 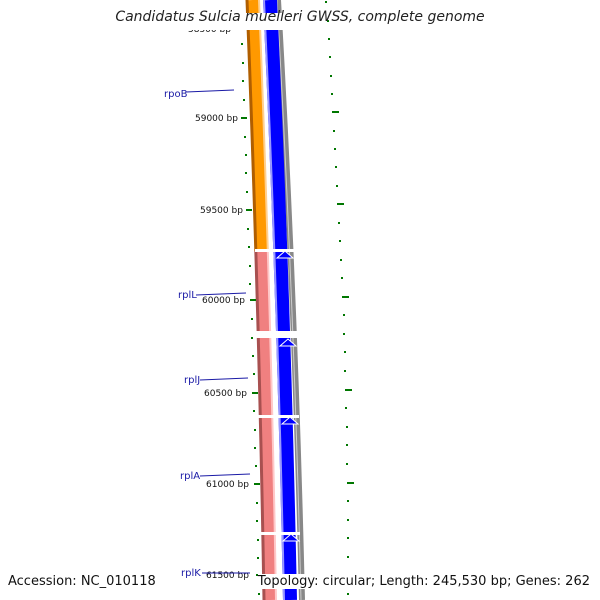 I want to click on tick-label-60000: 60000 bp, so click(x=223, y=301).